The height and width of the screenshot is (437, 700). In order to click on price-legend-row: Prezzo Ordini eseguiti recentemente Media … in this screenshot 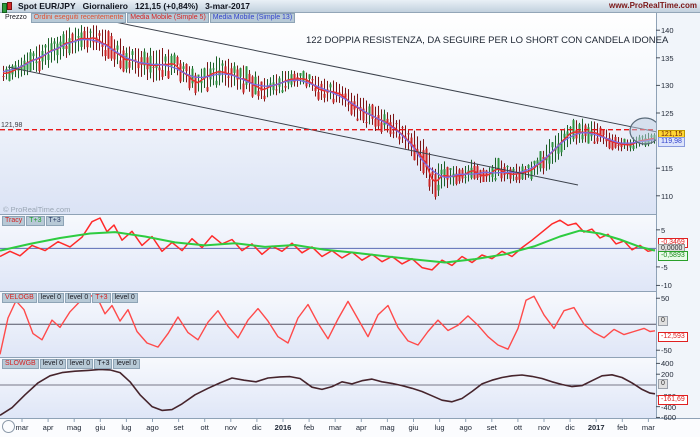, I will do `click(149, 18)`.